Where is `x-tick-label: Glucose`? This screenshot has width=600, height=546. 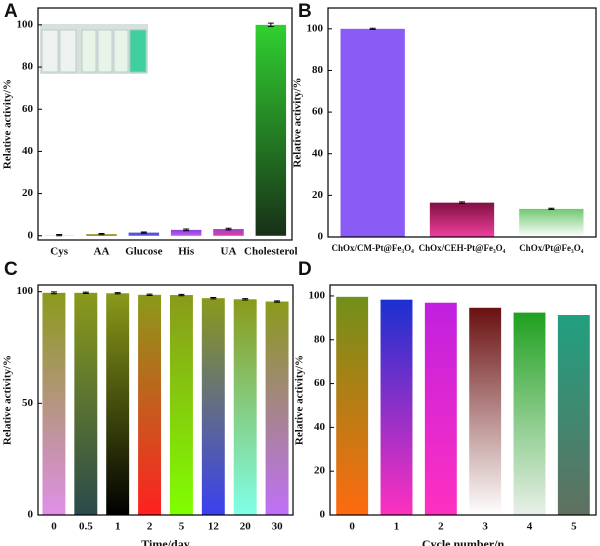
x-tick-label: Glucose is located at coordinates (143, 252).